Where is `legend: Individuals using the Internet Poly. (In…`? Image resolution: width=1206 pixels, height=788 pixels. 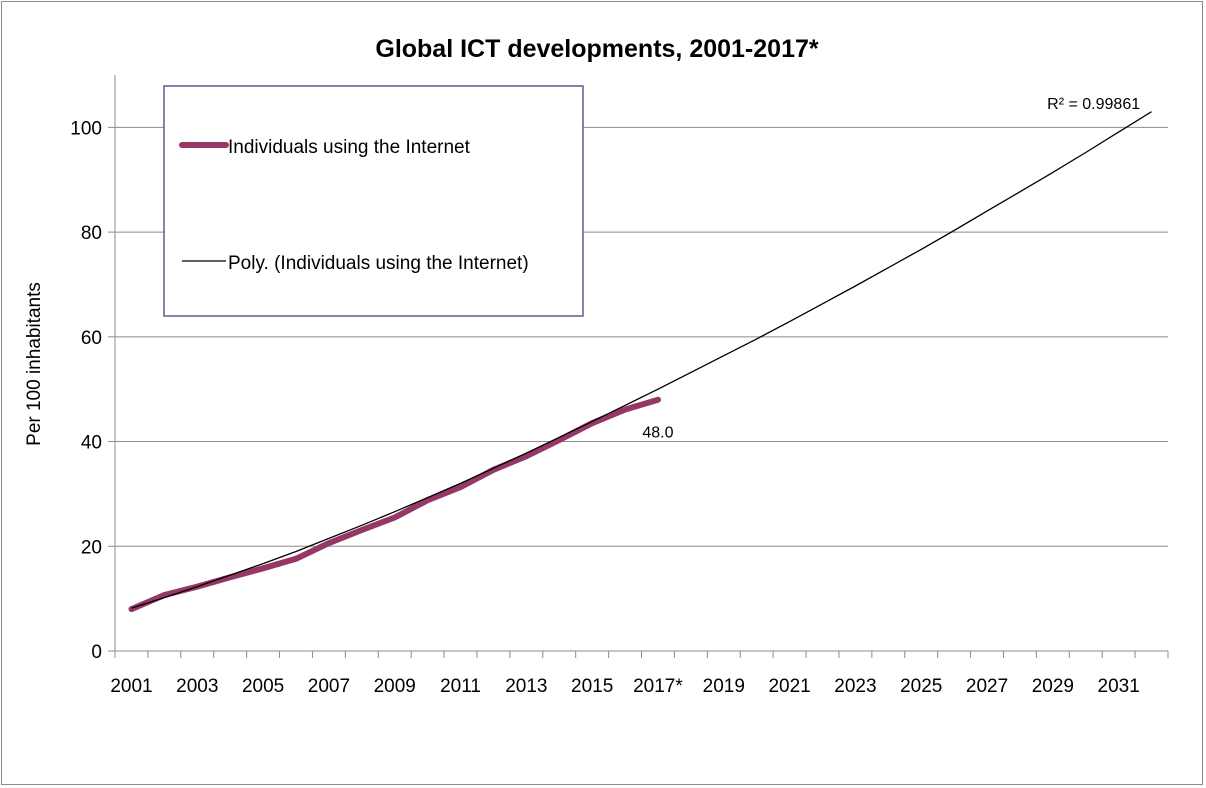 legend: Individuals using the Internet Poly. (In… is located at coordinates (373, 201).